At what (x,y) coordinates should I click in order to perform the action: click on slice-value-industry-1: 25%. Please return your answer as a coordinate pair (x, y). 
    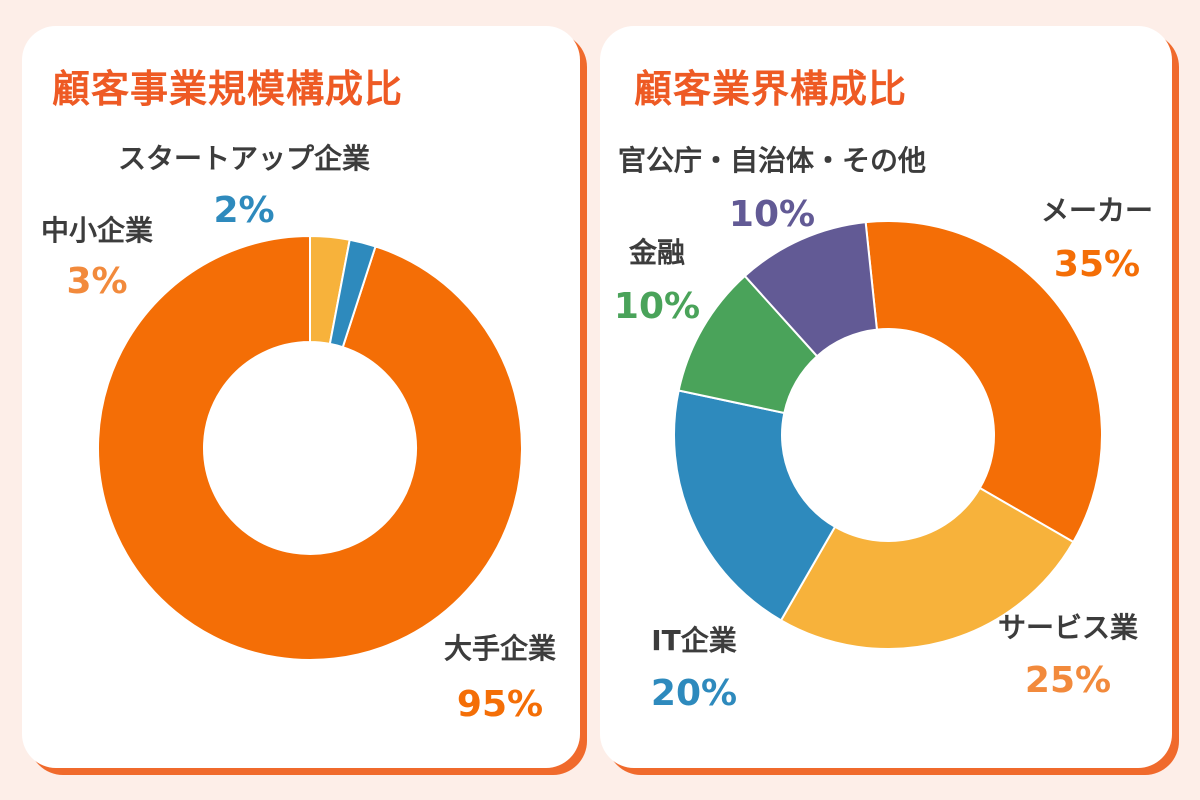
    Looking at the image, I should click on (1068, 680).